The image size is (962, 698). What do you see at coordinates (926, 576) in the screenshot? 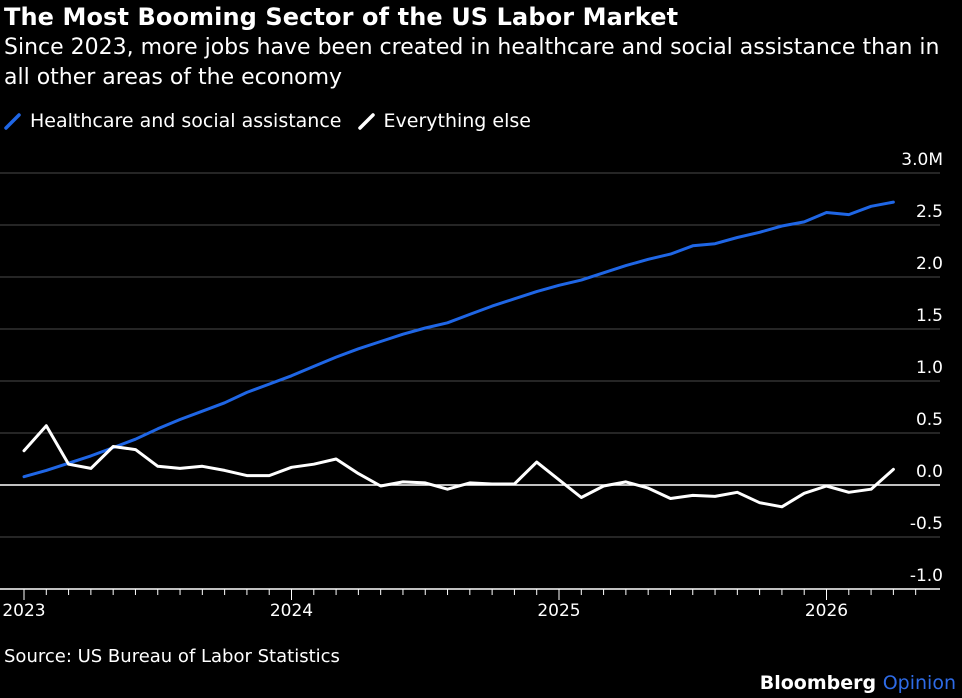
I see `y-tick-label: -1.0` at bounding box center [926, 576].